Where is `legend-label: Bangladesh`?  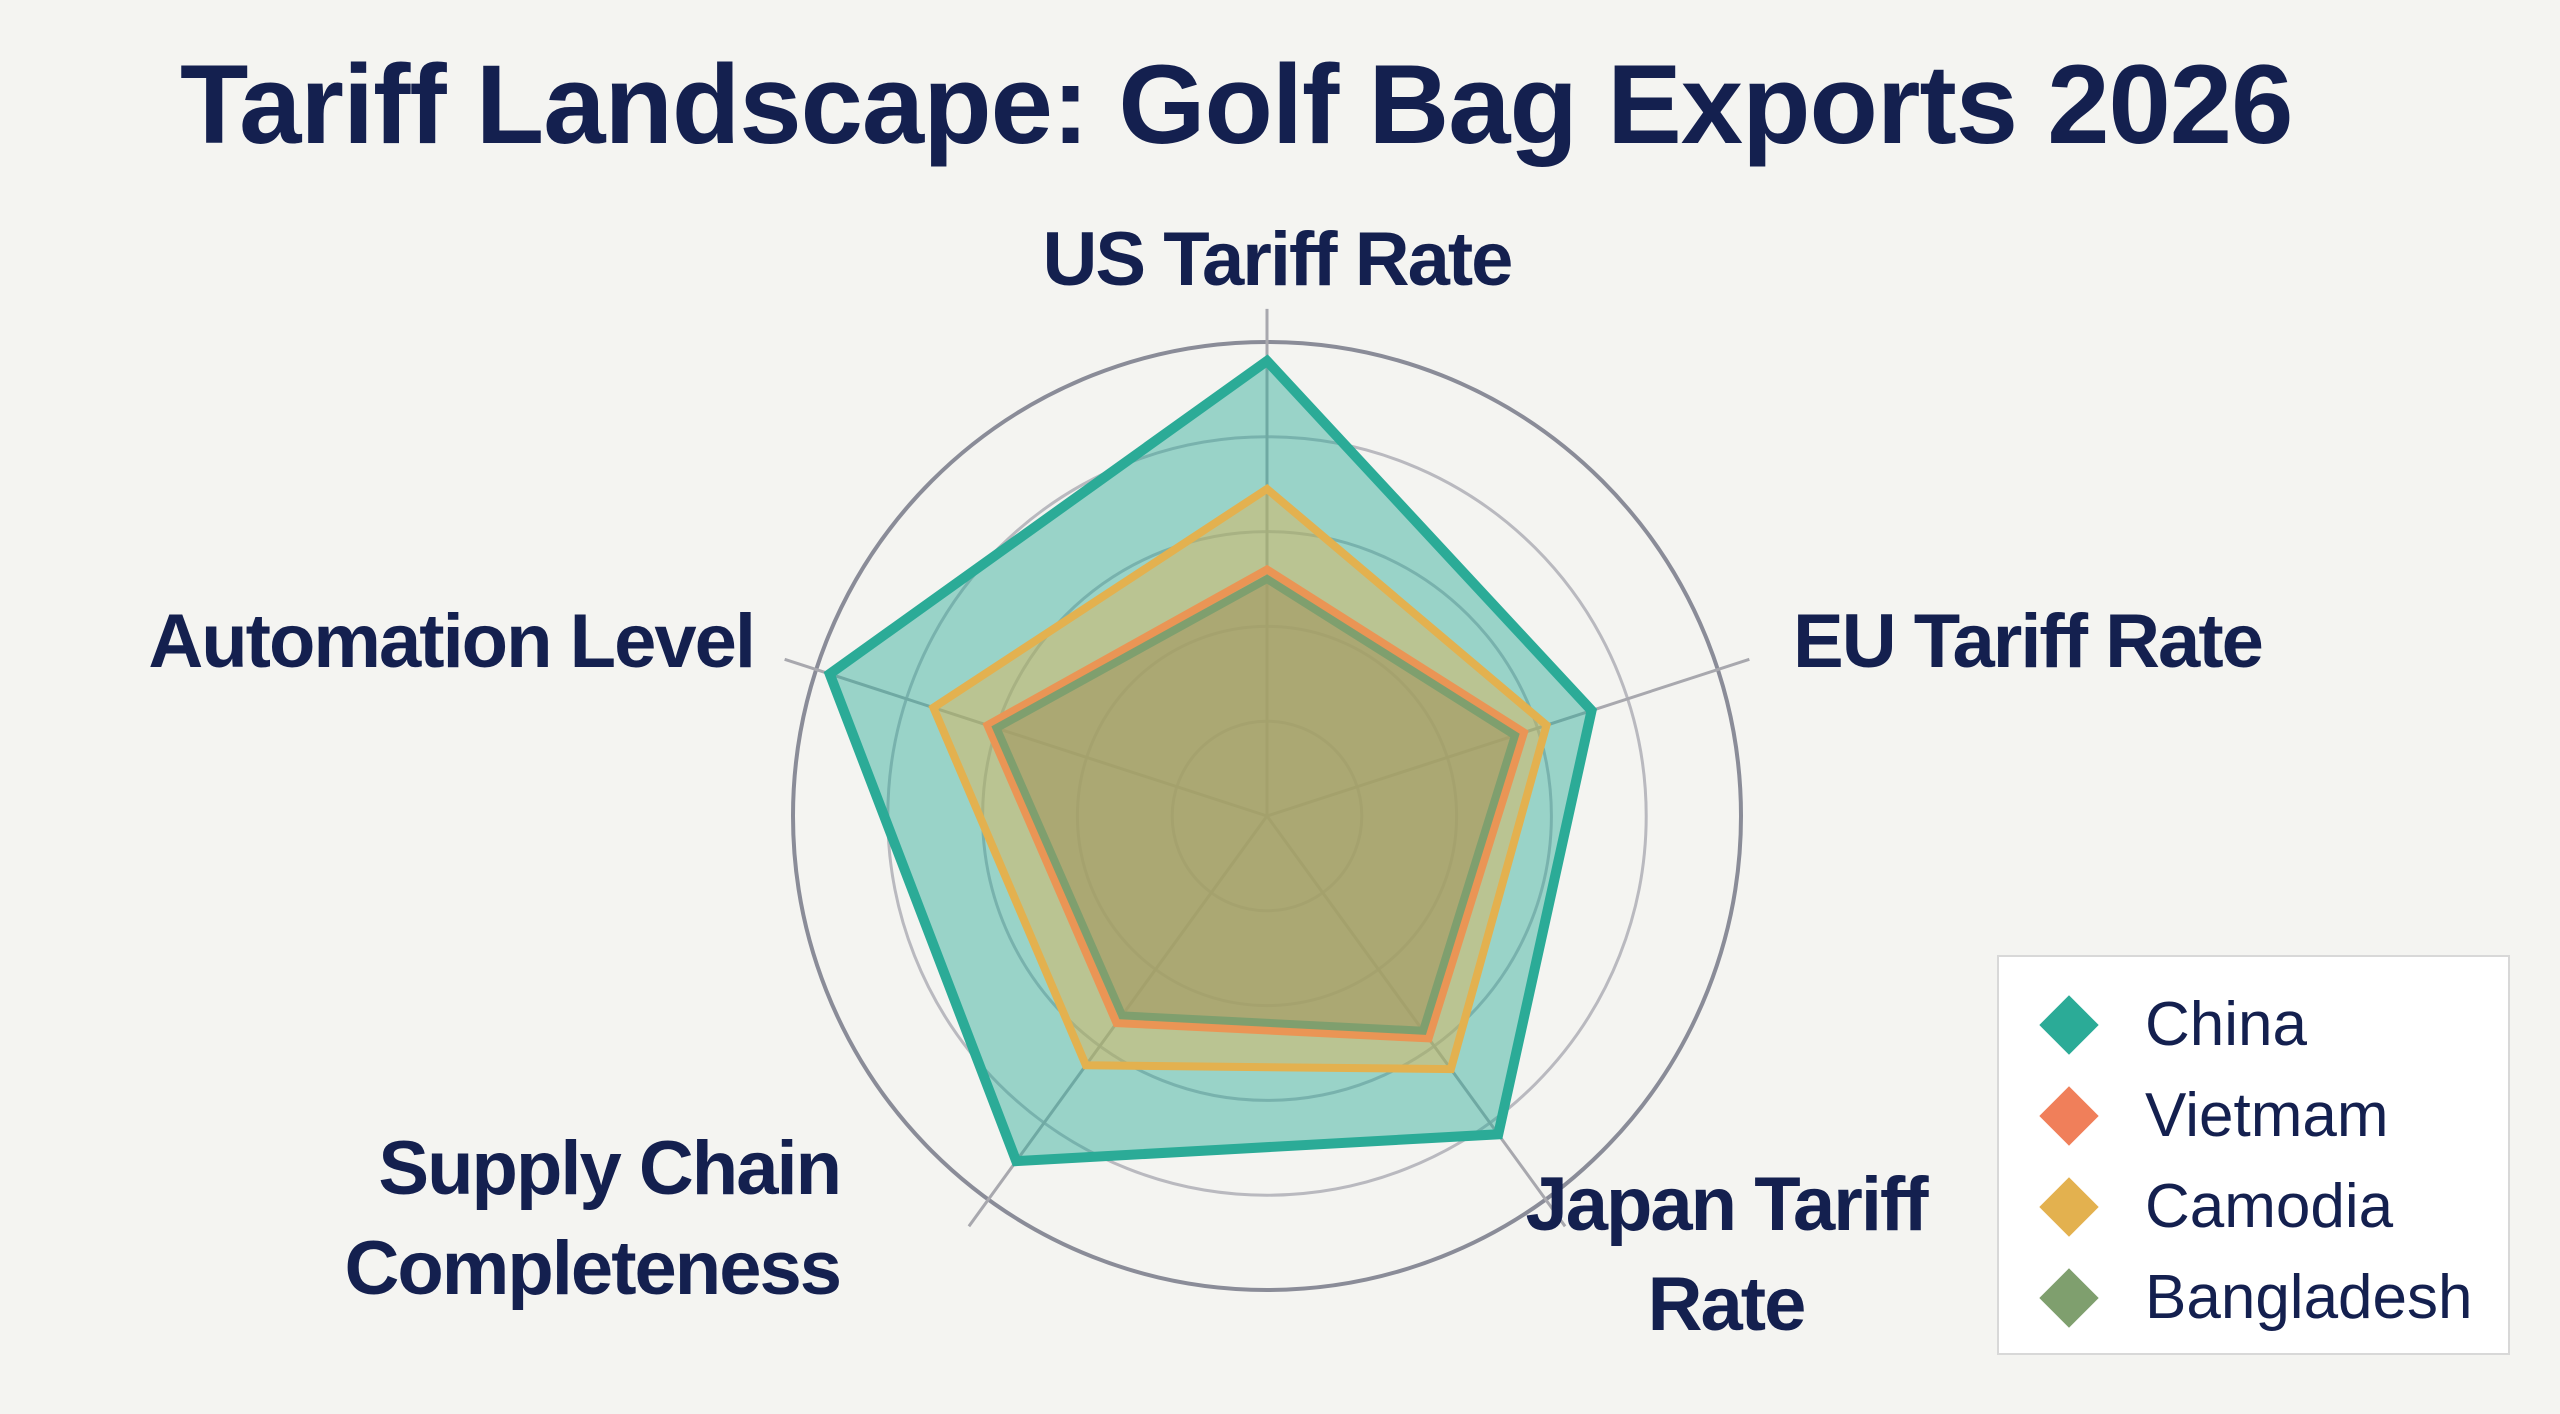 legend-label: Bangladesh is located at coordinates (2309, 1297).